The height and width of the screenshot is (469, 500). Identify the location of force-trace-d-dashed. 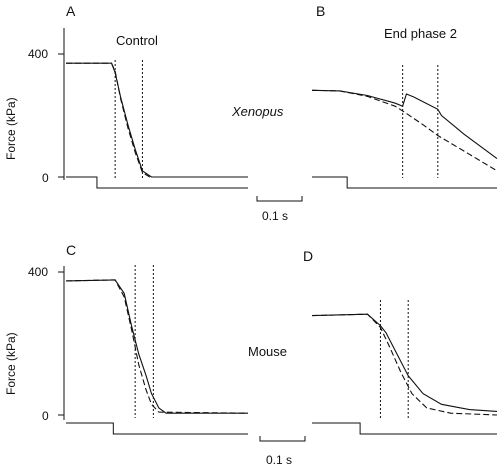
(404, 364).